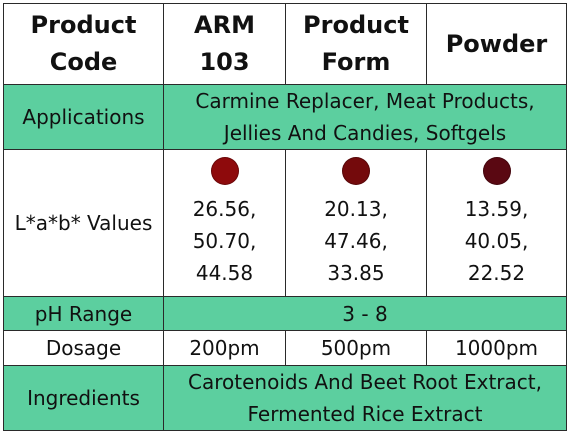 The height and width of the screenshot is (446, 572). I want to click on ingredients-value-line2: Fermented Rice Extract, so click(365, 414).